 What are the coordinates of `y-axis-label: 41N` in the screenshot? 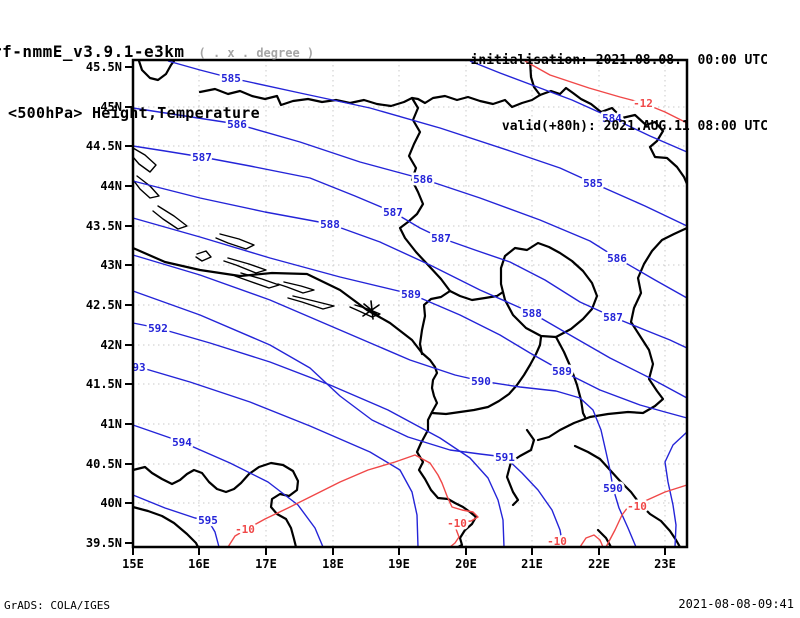 It's located at (111, 424).